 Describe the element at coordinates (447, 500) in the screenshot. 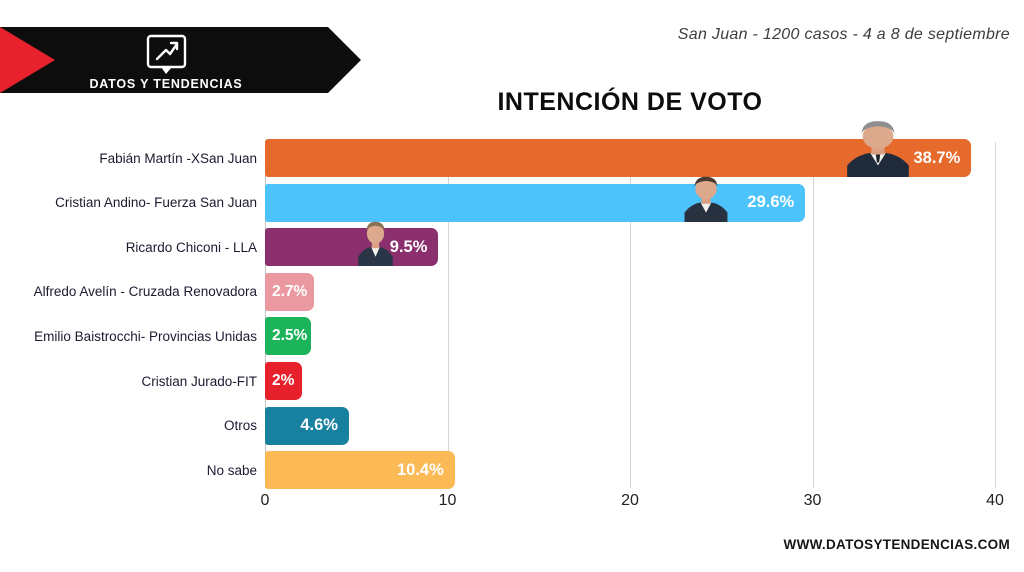

I see `x-axis-tick-10: 10` at that location.